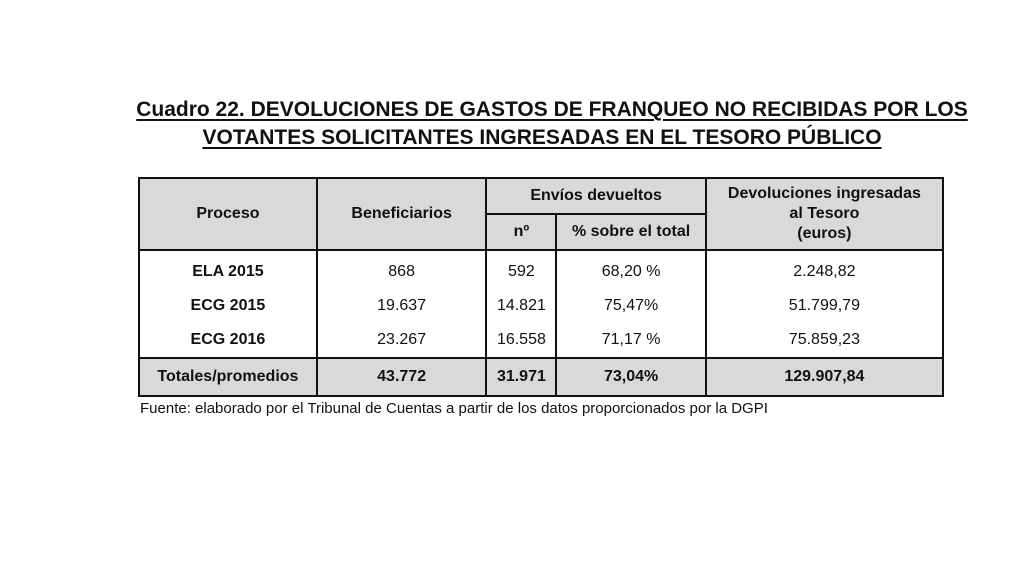 Image resolution: width=1024 pixels, height=576 pixels. Describe the element at coordinates (521, 232) in the screenshot. I see `header-numero: nº` at that location.